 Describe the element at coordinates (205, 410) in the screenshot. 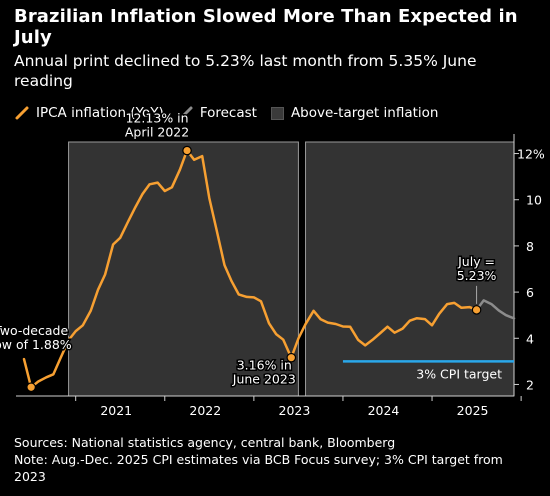

I see `x-tick-label: 2022` at that location.